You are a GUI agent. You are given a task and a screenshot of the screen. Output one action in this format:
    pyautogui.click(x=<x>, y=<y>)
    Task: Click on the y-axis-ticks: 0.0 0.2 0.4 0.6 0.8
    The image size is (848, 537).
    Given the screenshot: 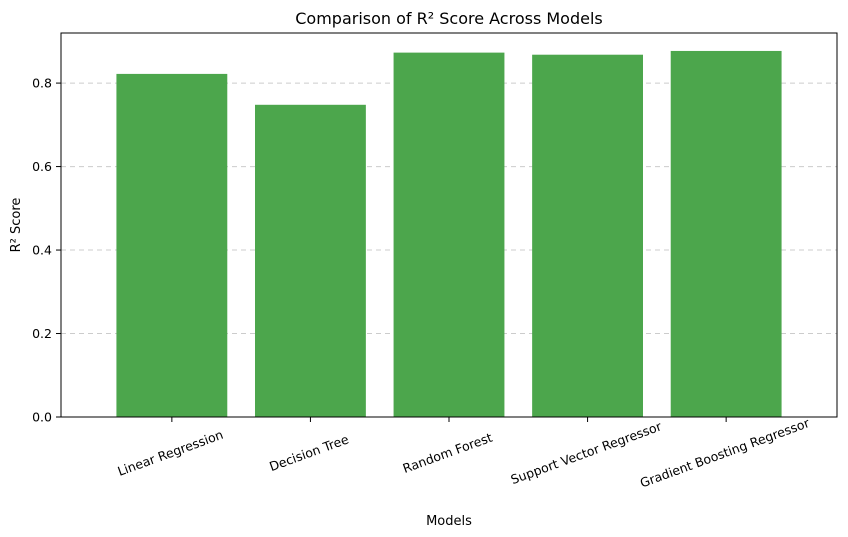 What is the action you would take?
    pyautogui.click(x=46, y=250)
    